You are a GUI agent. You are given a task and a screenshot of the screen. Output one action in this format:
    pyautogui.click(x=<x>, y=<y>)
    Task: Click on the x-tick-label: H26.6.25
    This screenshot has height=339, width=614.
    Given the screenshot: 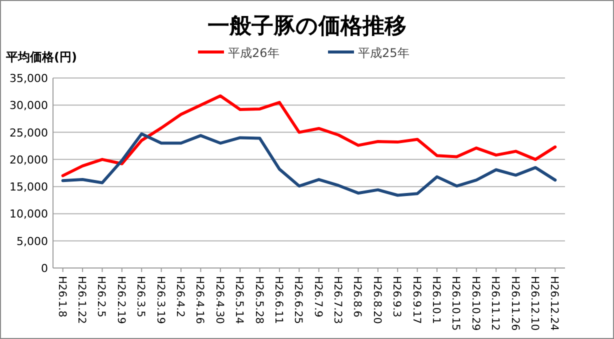 What is the action you would take?
    pyautogui.click(x=298, y=300)
    